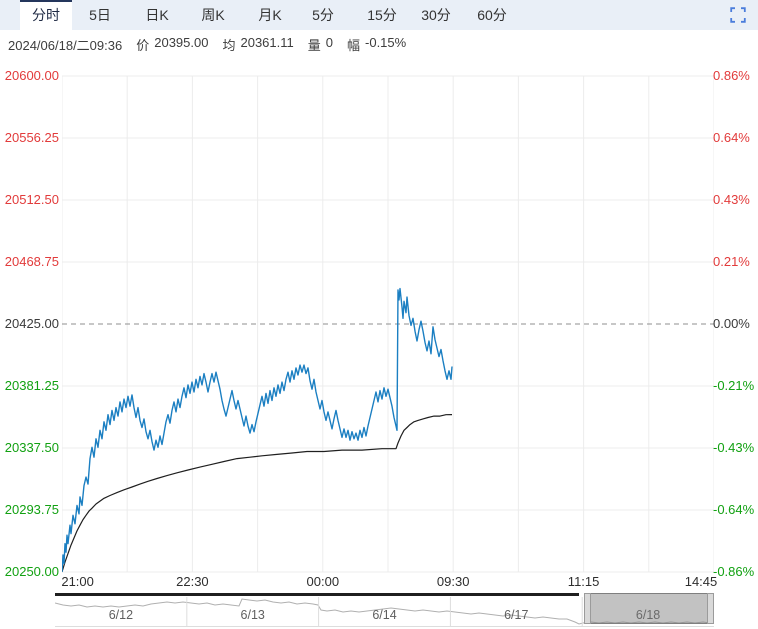 This screenshot has height=629, width=758. Describe the element at coordinates (734, 571) in the screenshot. I see `y-axis-percent-label: -0.86%` at that location.